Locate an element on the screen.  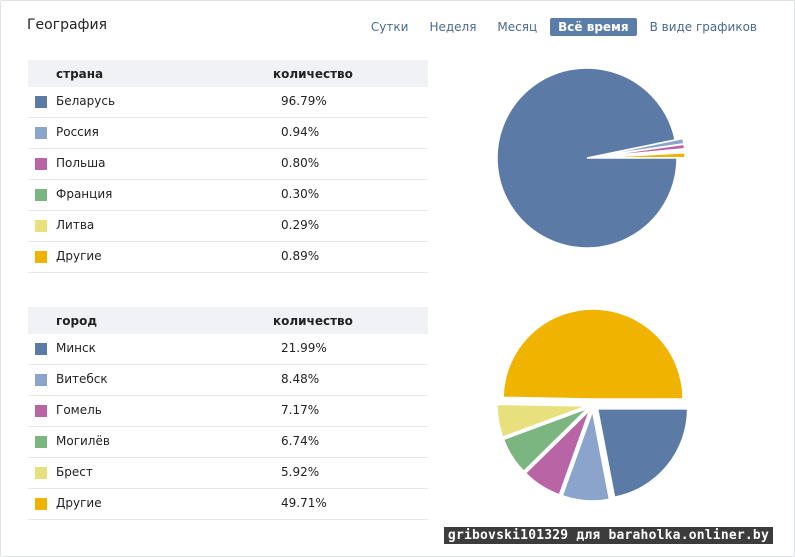
country-name: Россия is located at coordinates (77, 132).